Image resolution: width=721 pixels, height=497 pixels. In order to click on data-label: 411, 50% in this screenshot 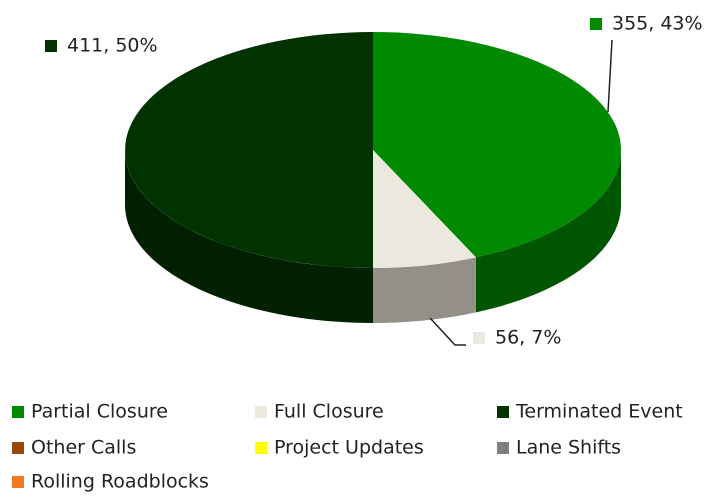, I will do `click(112, 46)`.